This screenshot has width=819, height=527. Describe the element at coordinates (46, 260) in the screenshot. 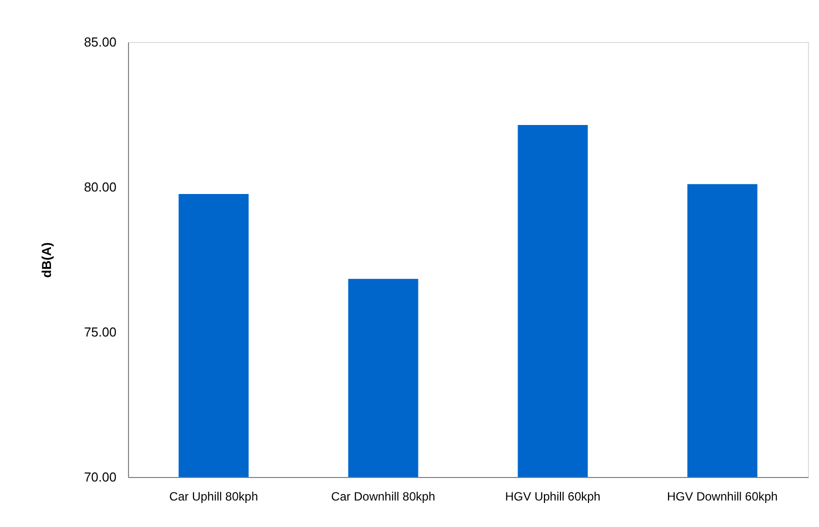

I see `y-axis-title: dB(A)` at that location.